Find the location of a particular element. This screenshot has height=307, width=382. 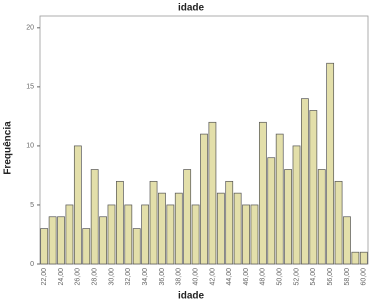

y-tick-label: 20 is located at coordinates (30, 28).